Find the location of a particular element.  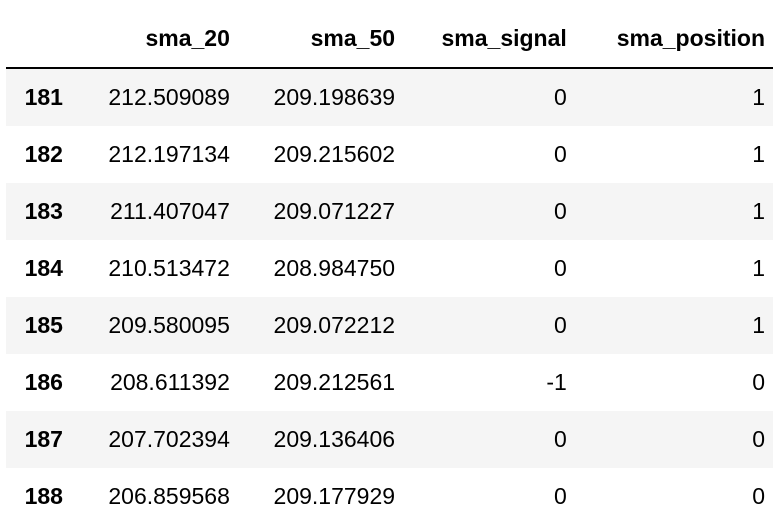

cell-sma-50: 209.198639 is located at coordinates (334, 97).